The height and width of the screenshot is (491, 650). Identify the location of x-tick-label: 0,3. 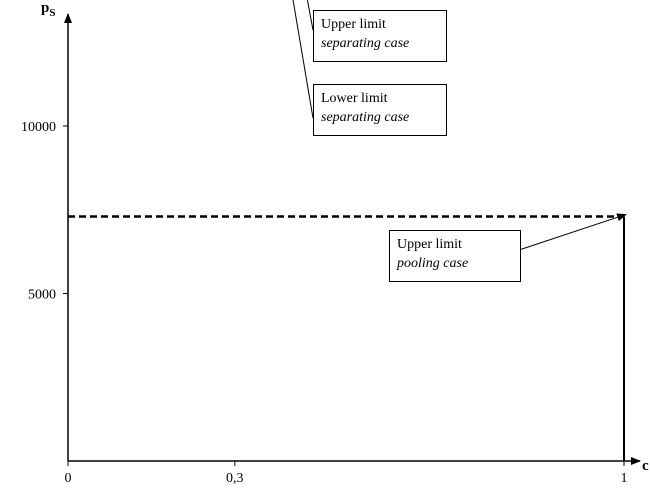
(235, 478).